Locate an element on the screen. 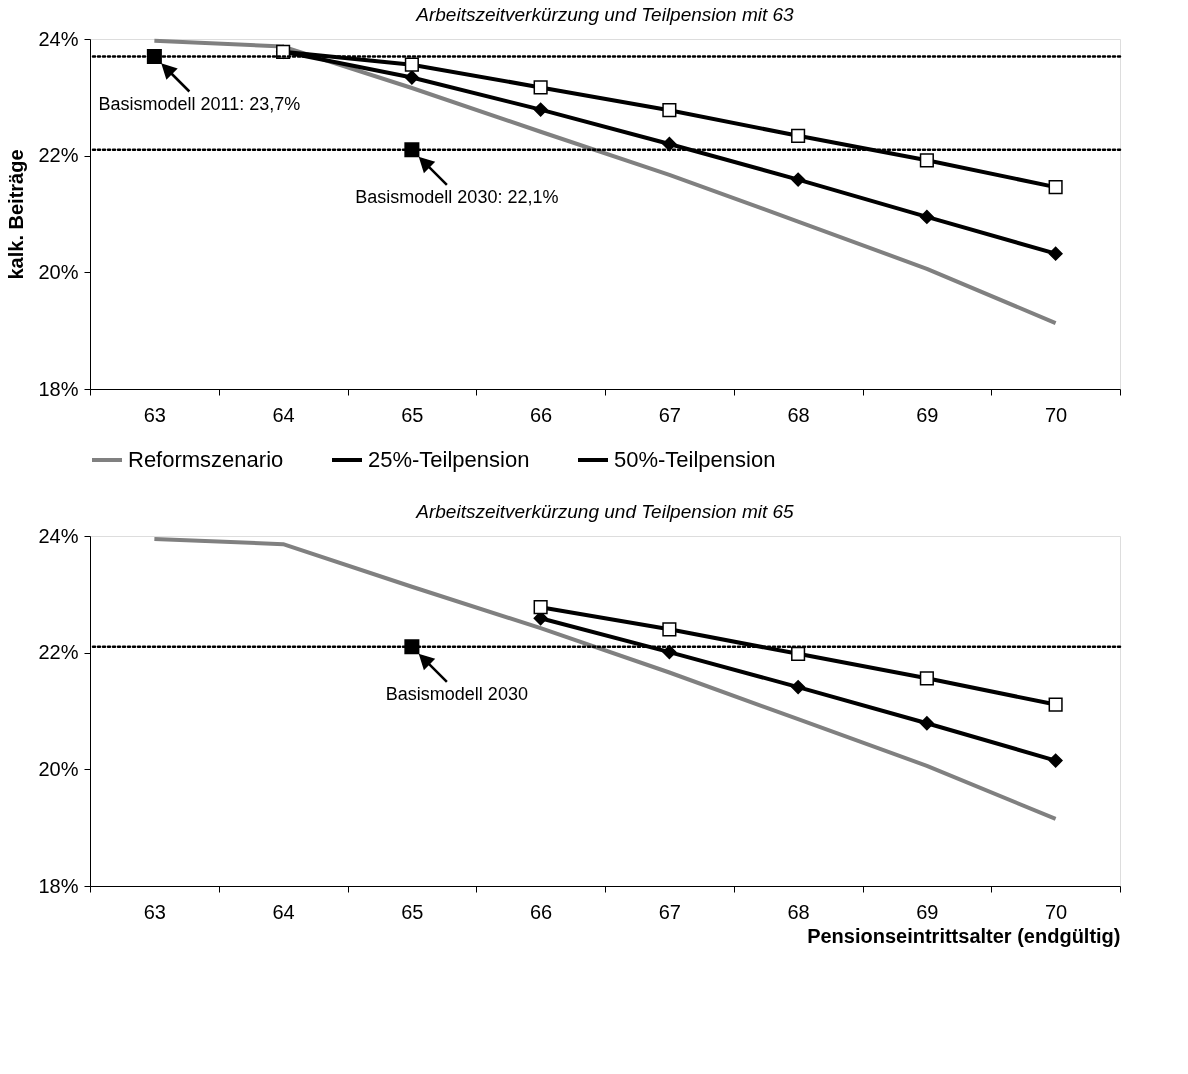  chart-title: Arbeitszeitverkürzung und Teilpension mit 65 is located at coordinates (605, 511).